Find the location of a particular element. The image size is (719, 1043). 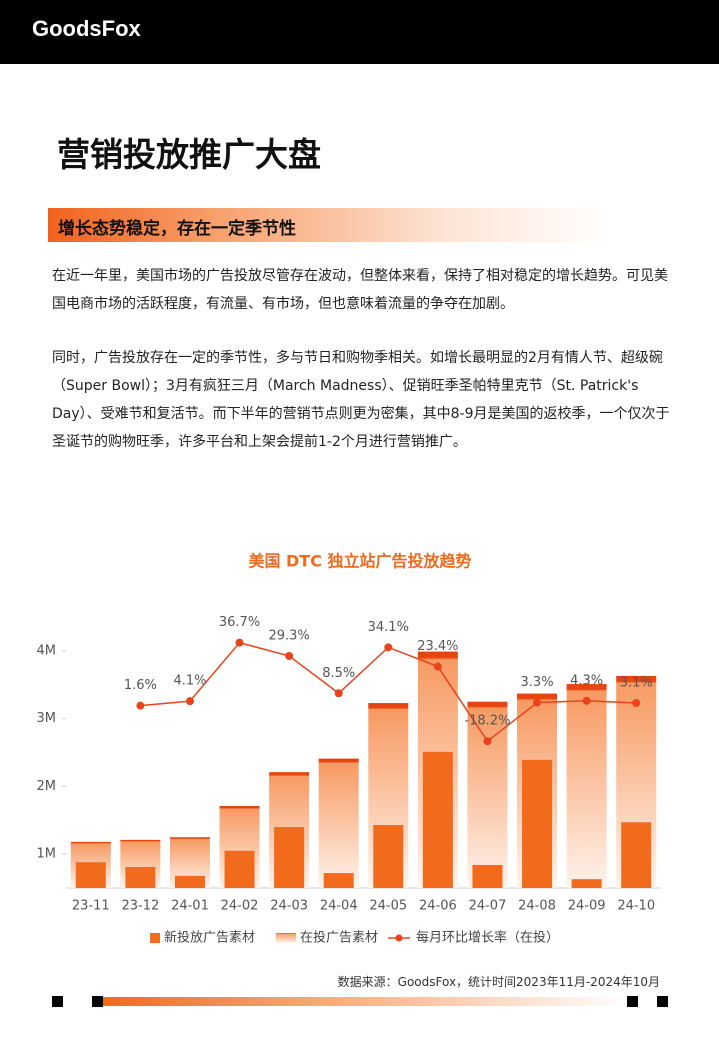

value-label: 4.3% is located at coordinates (586, 680).